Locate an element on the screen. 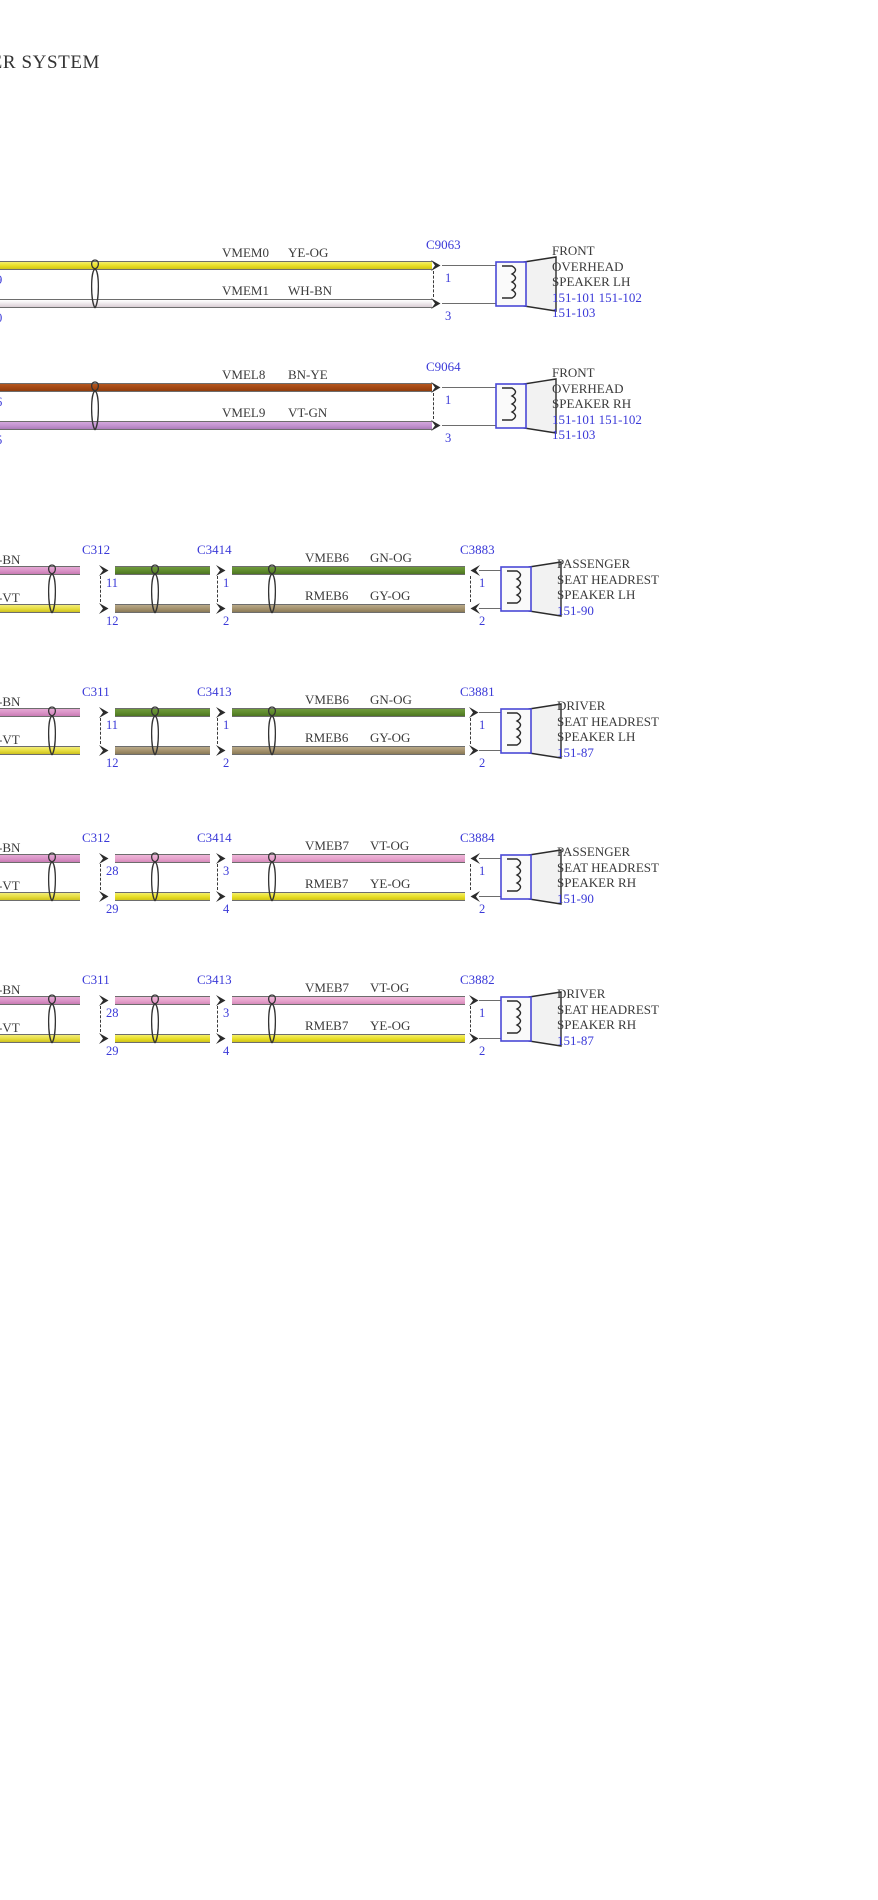  connector-label-front-overhead-lh: C9063 is located at coordinates (443, 244).